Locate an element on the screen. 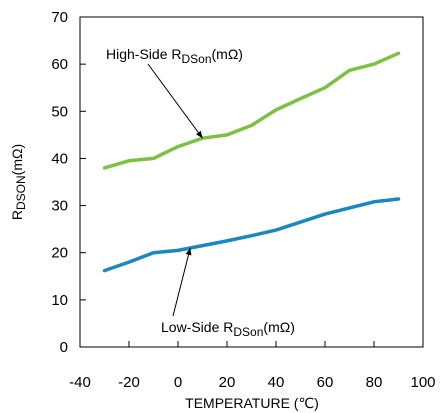 Image resolution: width=442 pixels, height=413 pixels. x-tick-label: 0 is located at coordinates (178, 382).